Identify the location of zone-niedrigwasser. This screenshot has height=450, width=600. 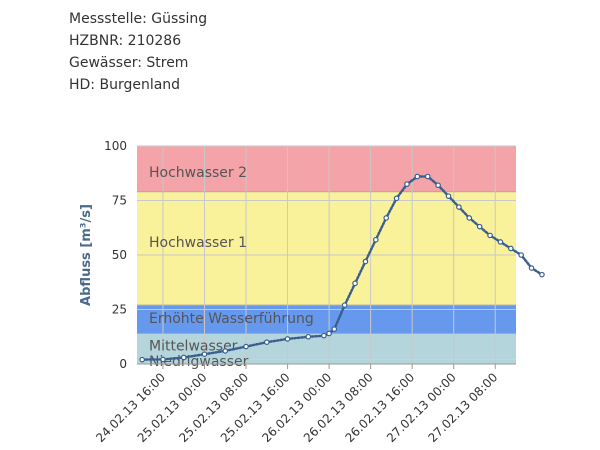
(326, 361).